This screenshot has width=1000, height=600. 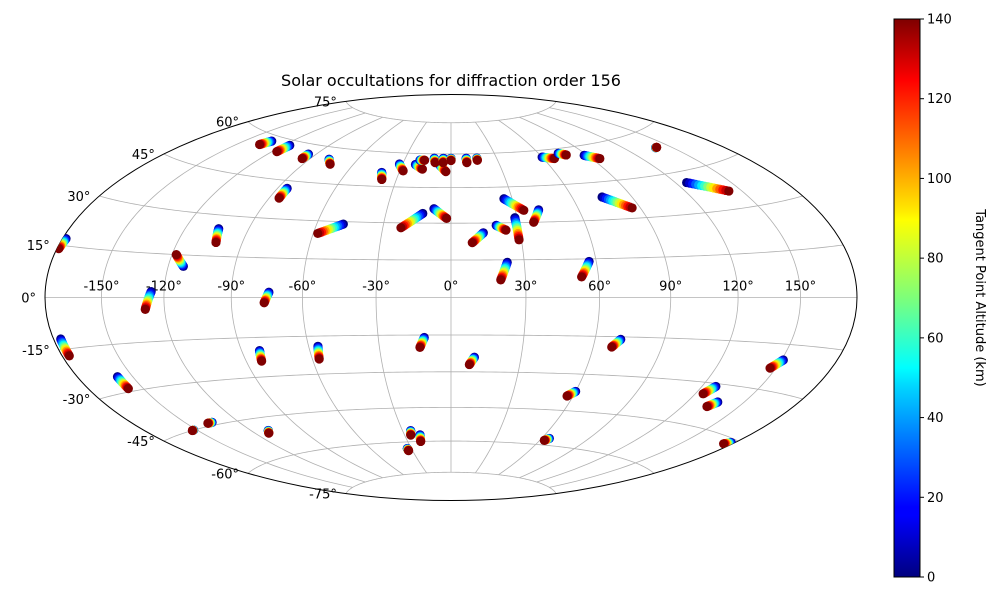 What do you see at coordinates (599, 287) in the screenshot?
I see `longitude-tick-label: 60°` at bounding box center [599, 287].